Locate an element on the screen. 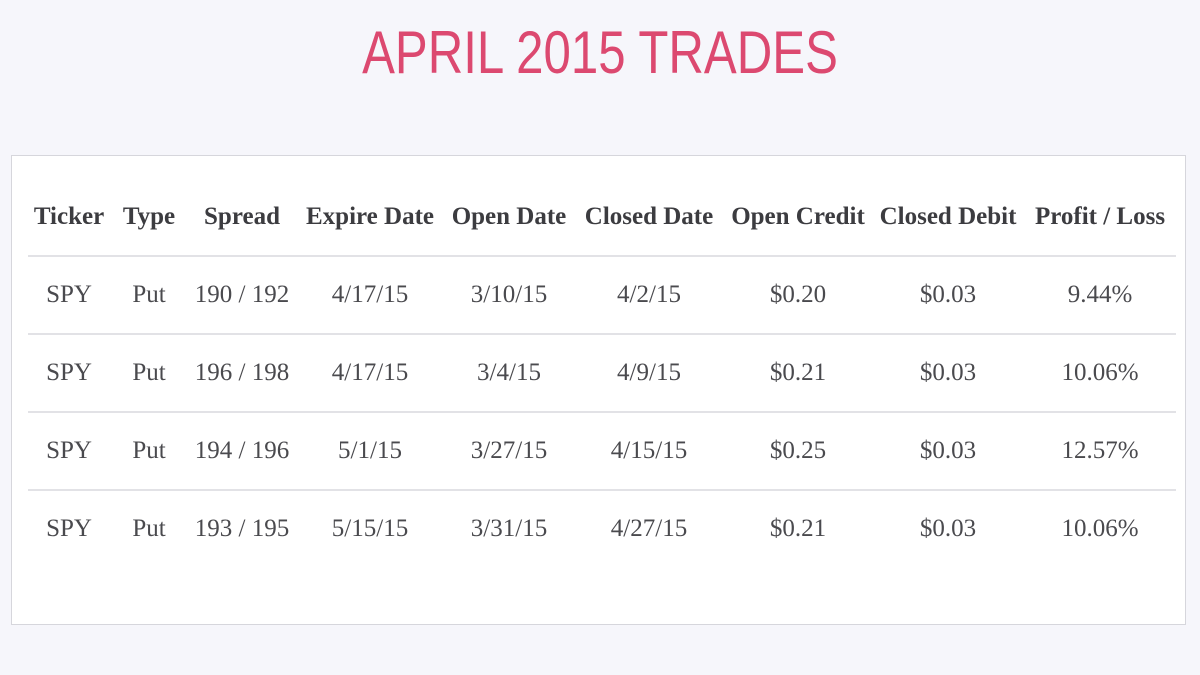 The image size is (1200, 675). column-header-closed-date: Closed Date is located at coordinates (649, 218).